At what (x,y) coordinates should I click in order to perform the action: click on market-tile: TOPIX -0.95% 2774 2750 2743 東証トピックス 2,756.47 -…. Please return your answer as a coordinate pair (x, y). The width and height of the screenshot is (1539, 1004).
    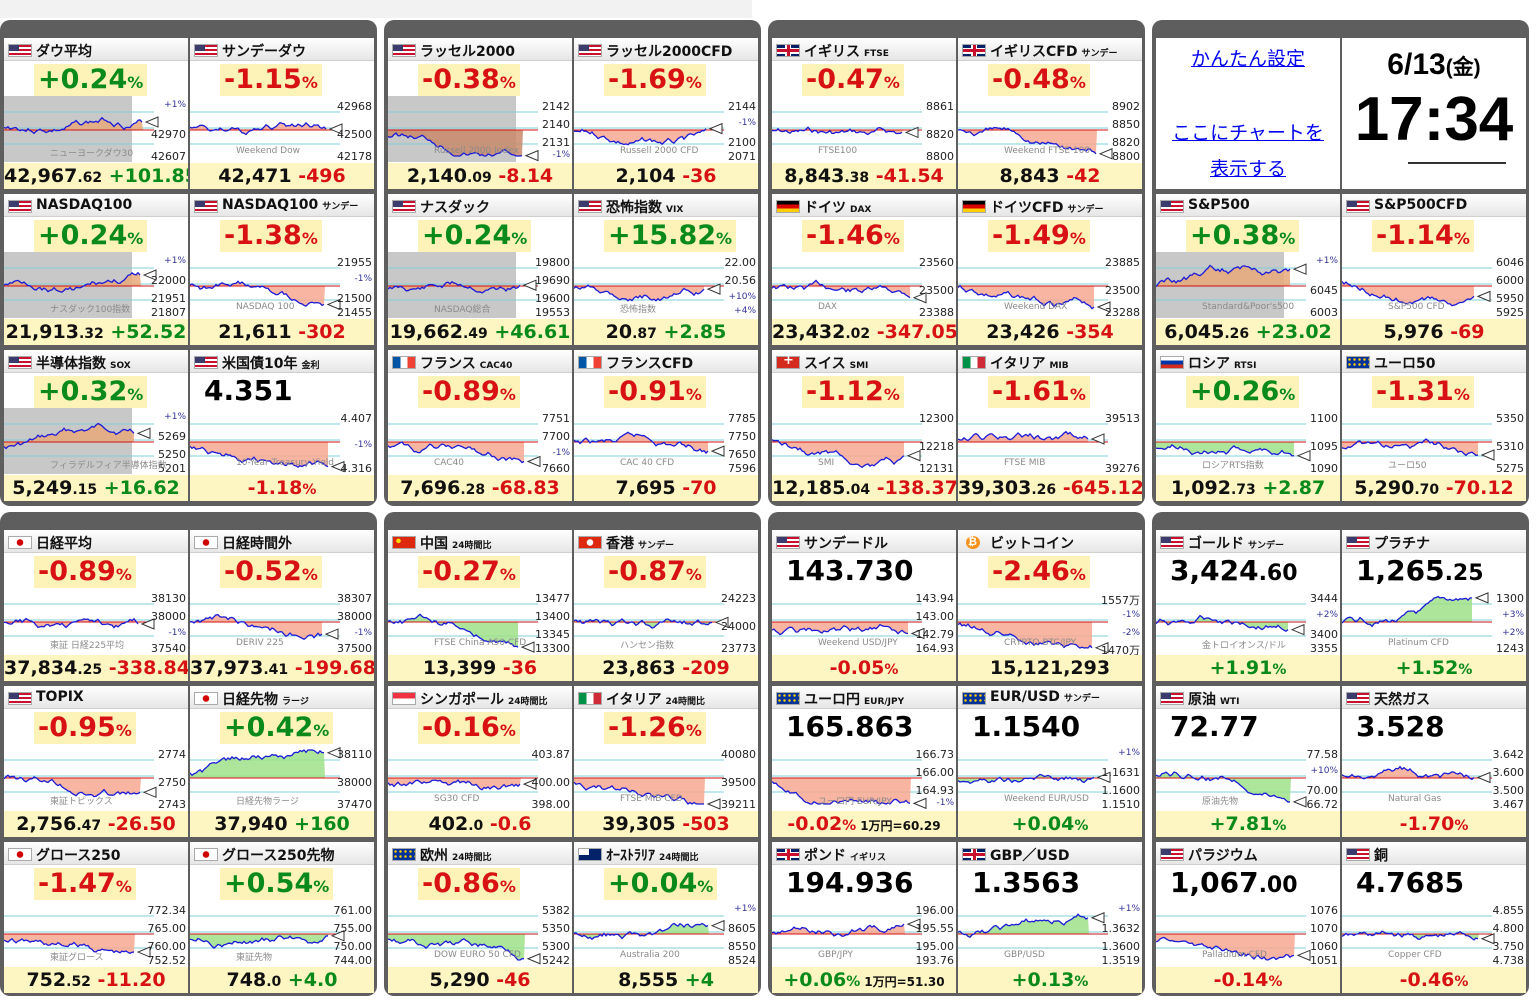
    Looking at the image, I should click on (96, 761).